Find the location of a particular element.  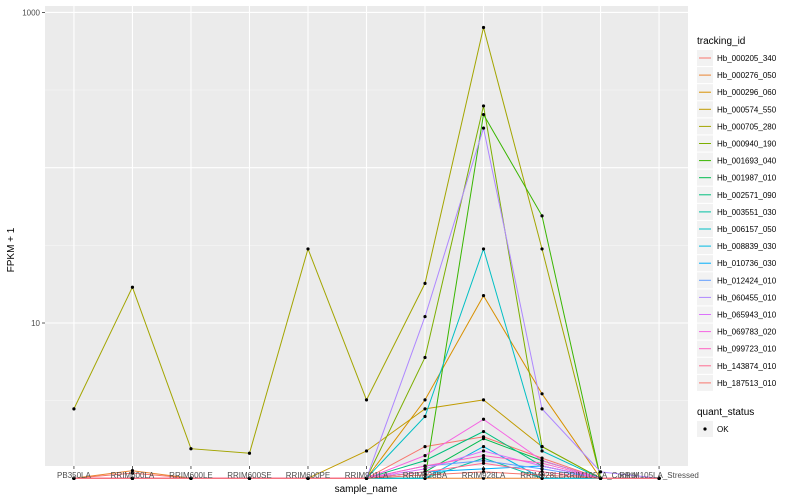

x-axis-title: sample_name is located at coordinates (366, 489).